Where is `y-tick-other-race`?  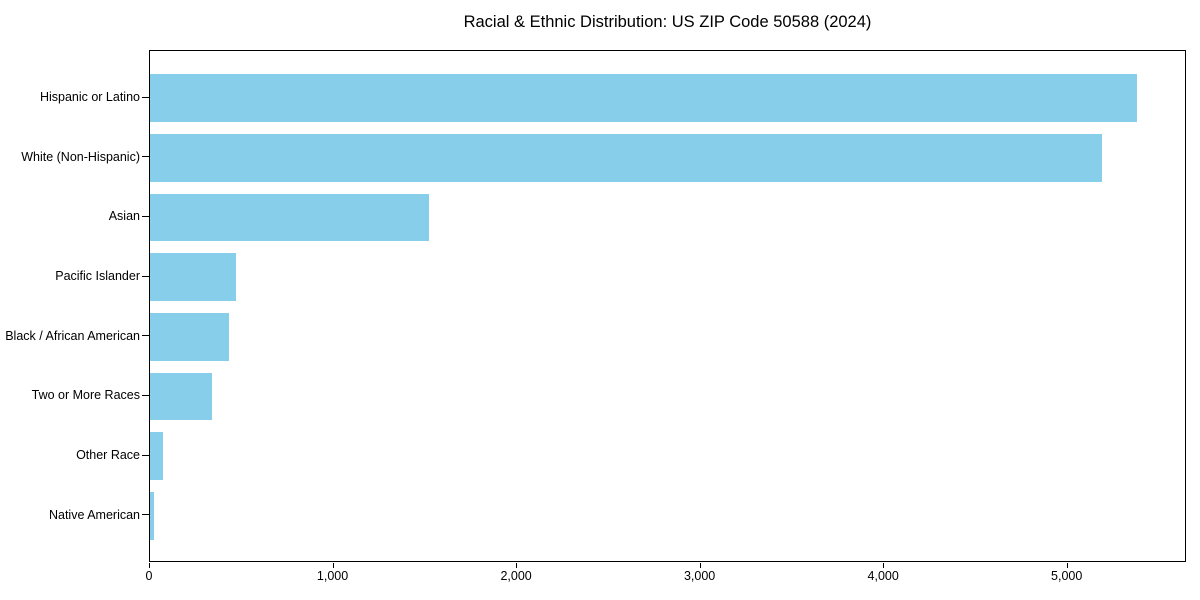 y-tick-other-race is located at coordinates (145, 455).